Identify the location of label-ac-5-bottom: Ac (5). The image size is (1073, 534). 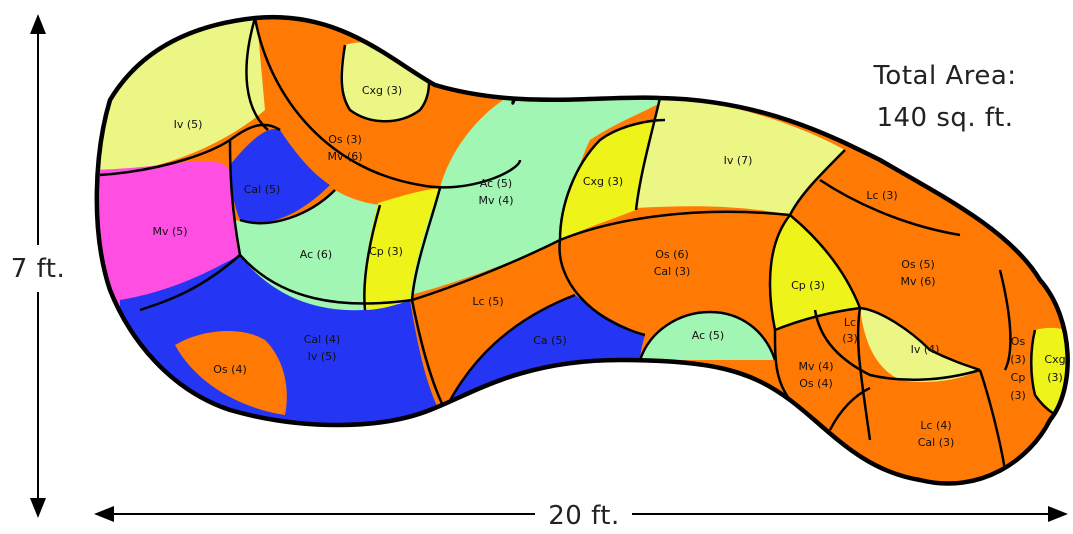
(708, 335).